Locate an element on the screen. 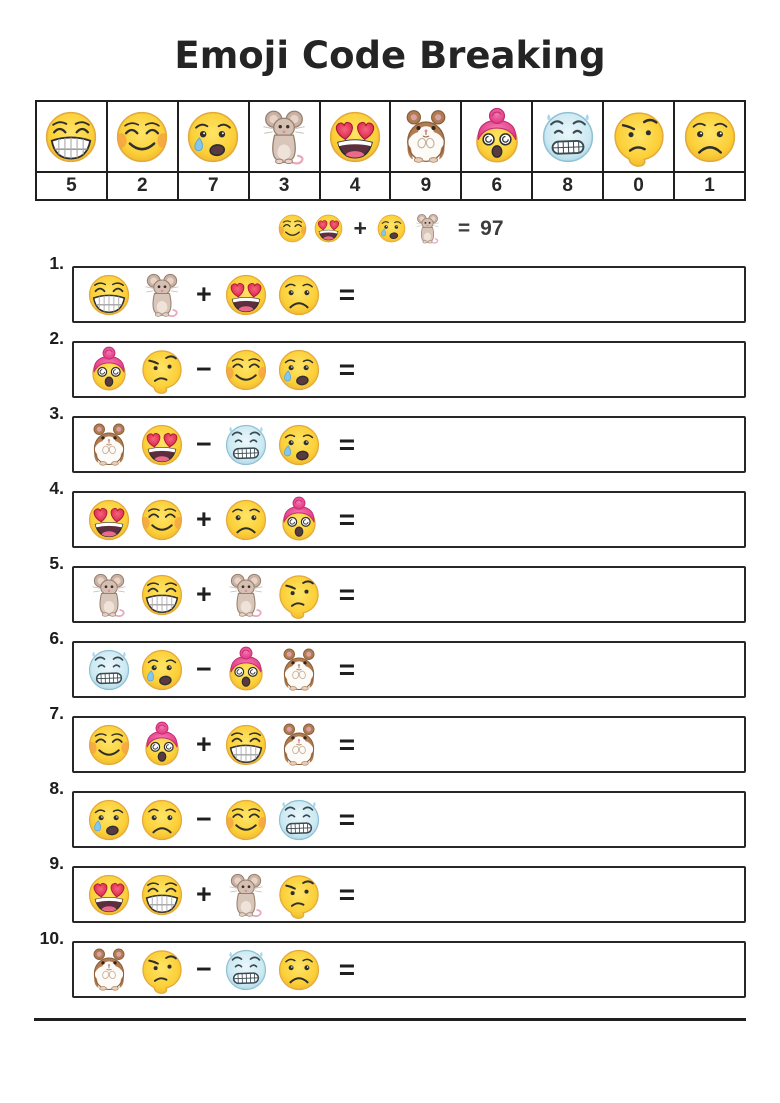 This screenshot has height=1103, width=780. key-value-cell: 7 is located at coordinates (213, 186).